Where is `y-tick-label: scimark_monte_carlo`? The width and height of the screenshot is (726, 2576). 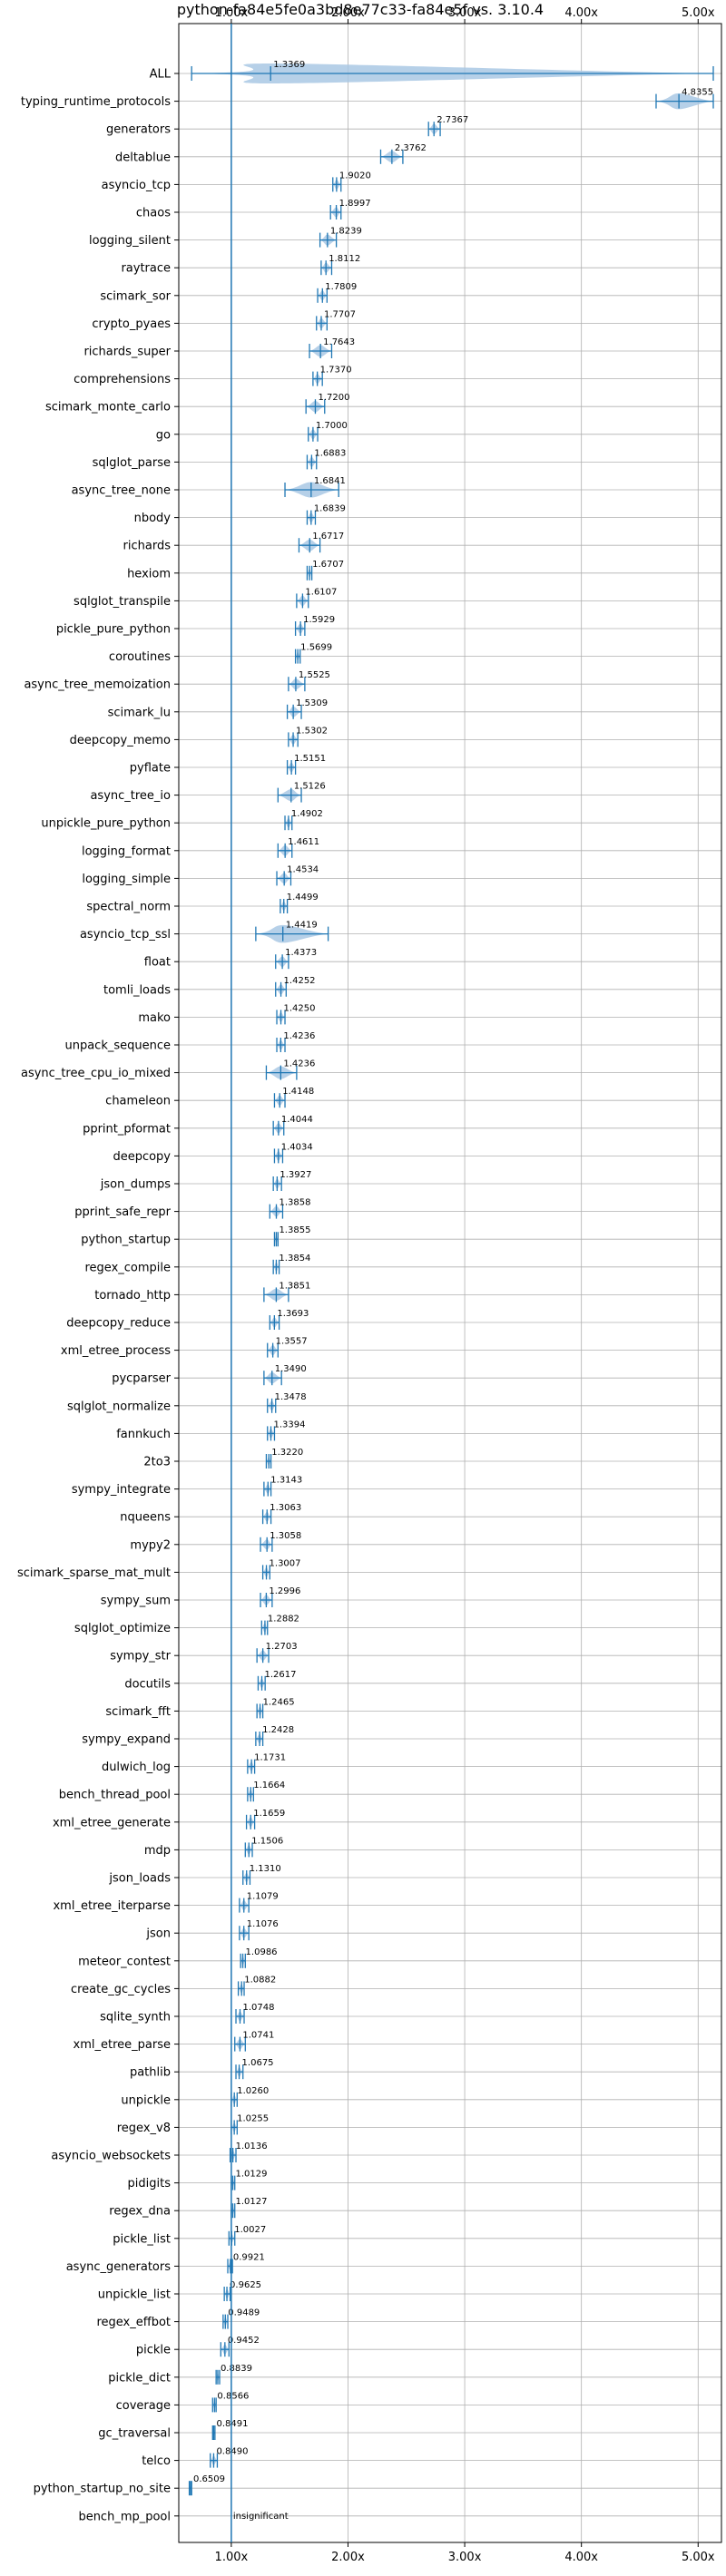 y-tick-label: scimark_monte_carlo is located at coordinates (108, 408).